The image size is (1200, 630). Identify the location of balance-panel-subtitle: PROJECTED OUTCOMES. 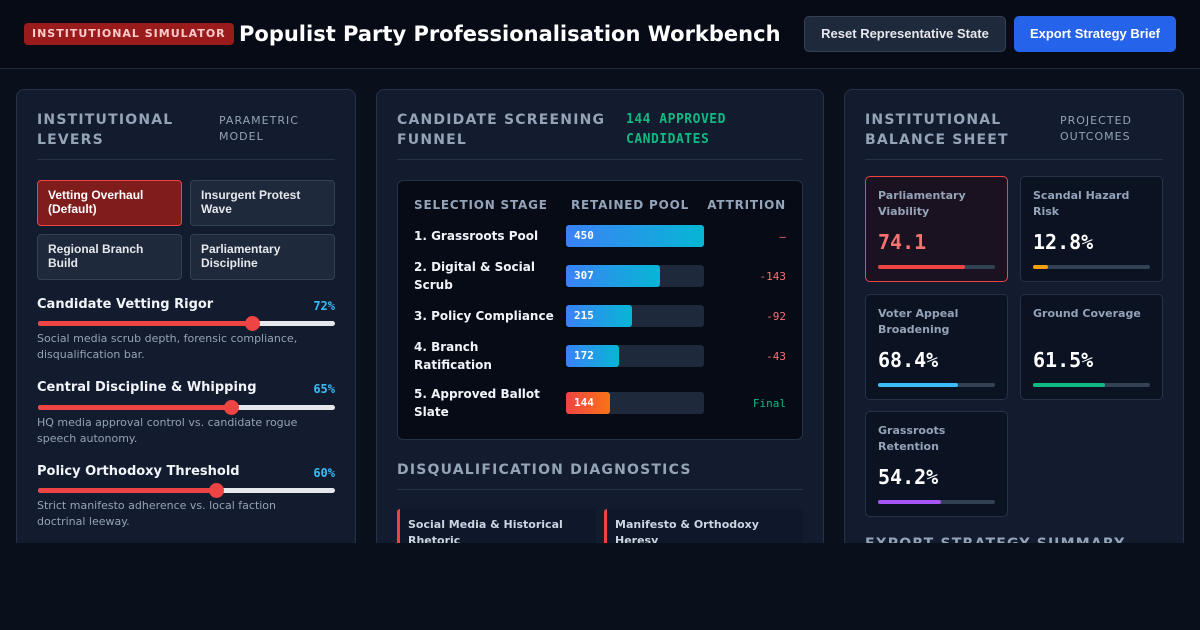
(1096, 128).